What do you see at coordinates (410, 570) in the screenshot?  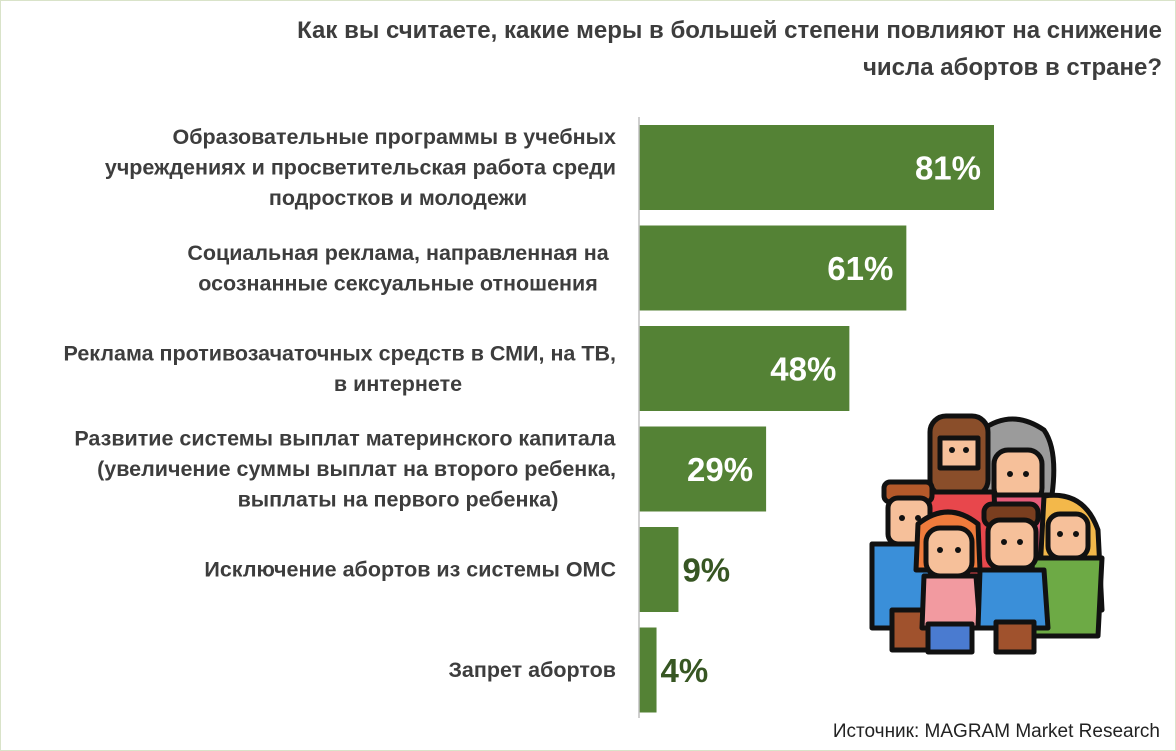 I see `category-label-5-line-1: Исключение абортов из системы ОМС` at bounding box center [410, 570].